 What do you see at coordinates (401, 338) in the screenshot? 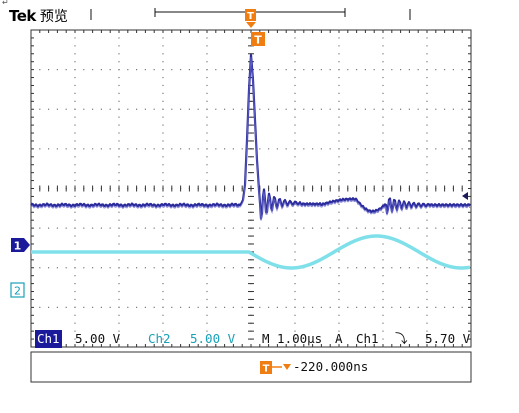
I see `trigger-slope-icon: ⤵` at bounding box center [401, 338].